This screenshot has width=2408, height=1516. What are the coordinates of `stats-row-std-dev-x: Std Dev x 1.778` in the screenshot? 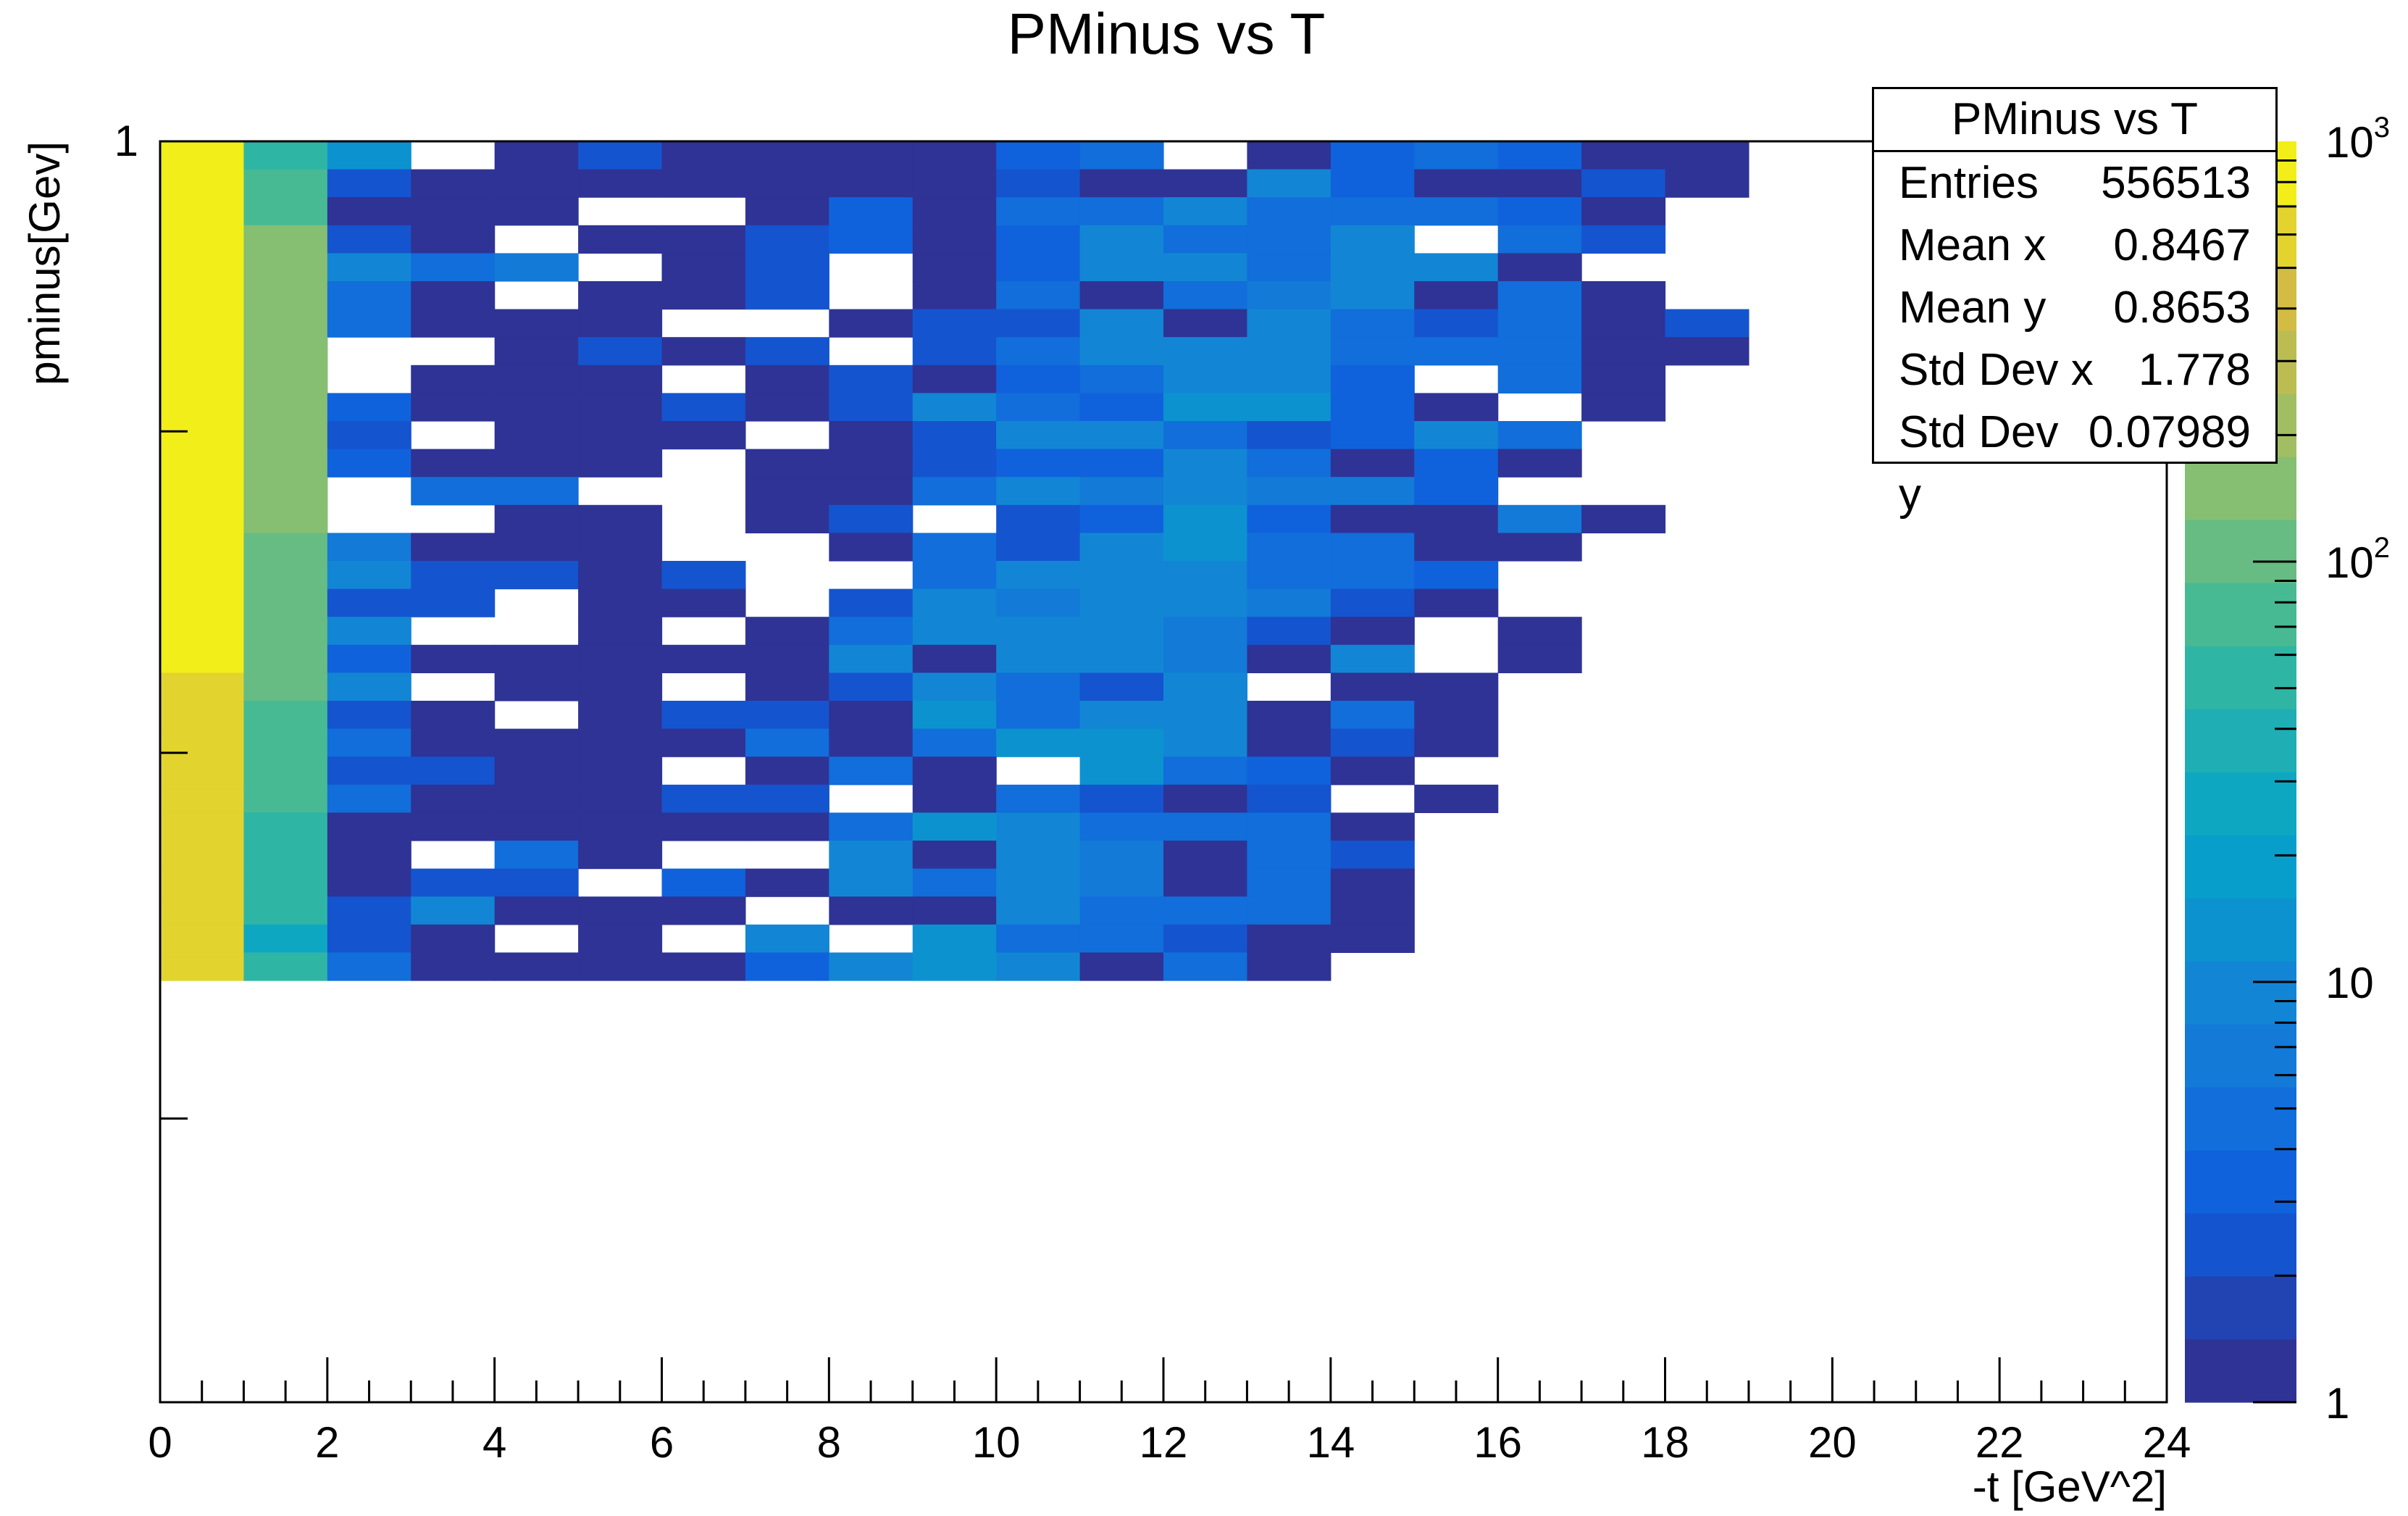 It's located at (2074, 370).